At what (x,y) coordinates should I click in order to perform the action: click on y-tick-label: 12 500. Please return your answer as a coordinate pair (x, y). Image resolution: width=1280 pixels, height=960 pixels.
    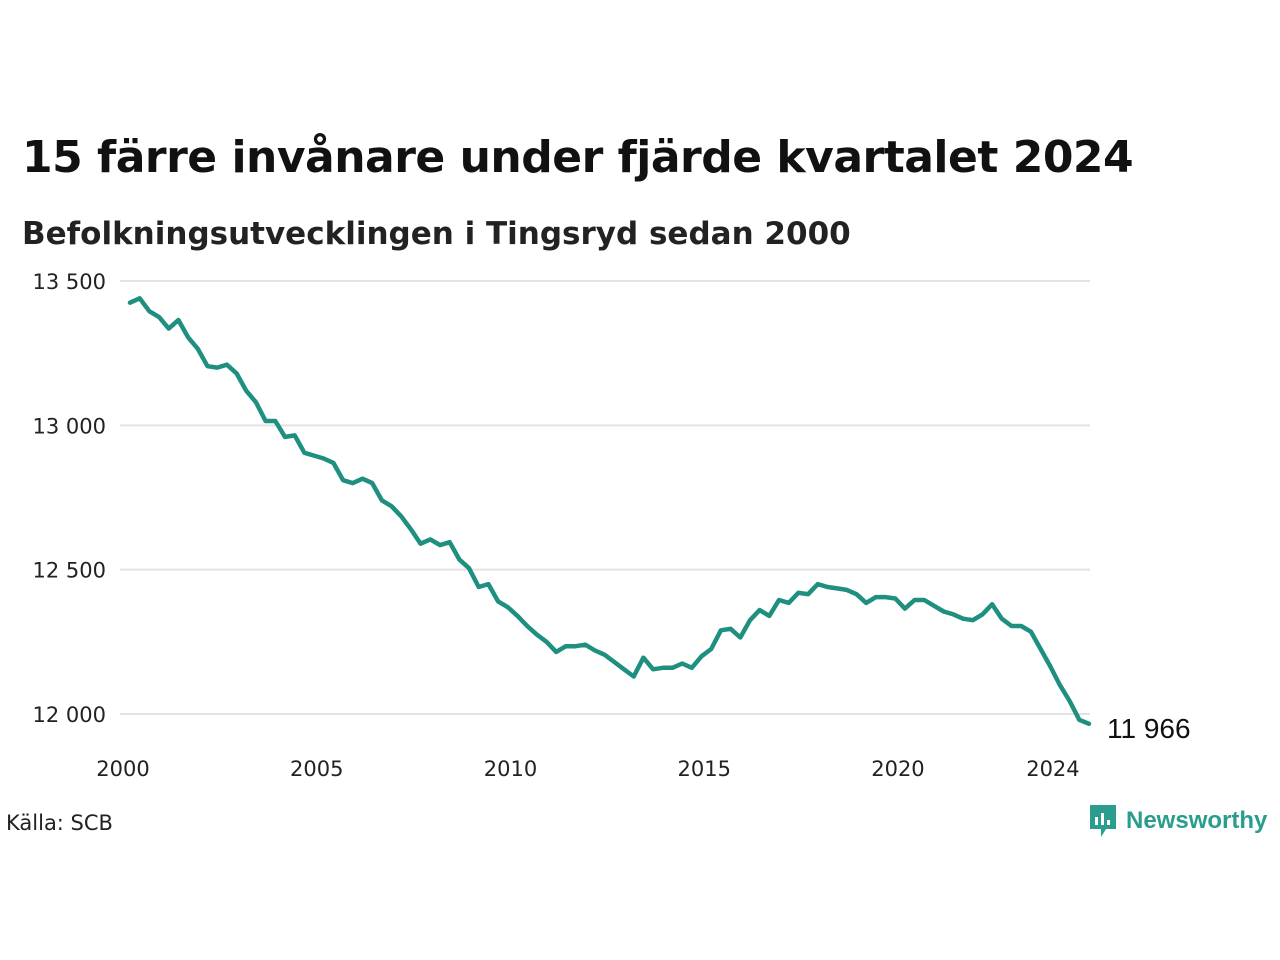
    Looking at the image, I should click on (69, 571).